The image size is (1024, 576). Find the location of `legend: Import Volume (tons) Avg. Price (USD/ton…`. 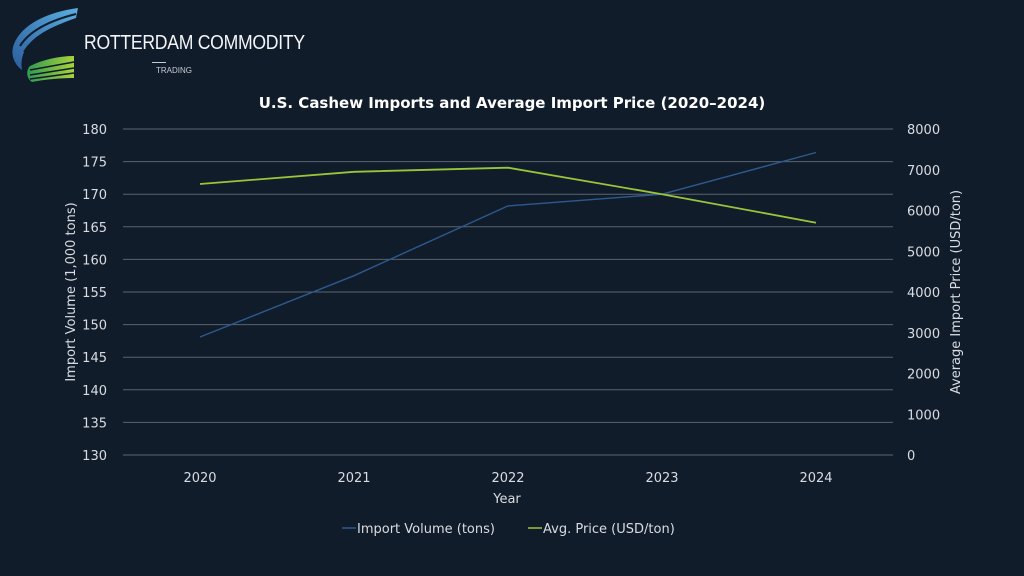

legend: Import Volume (tons) Avg. Price (USD/ton… is located at coordinates (508, 529).